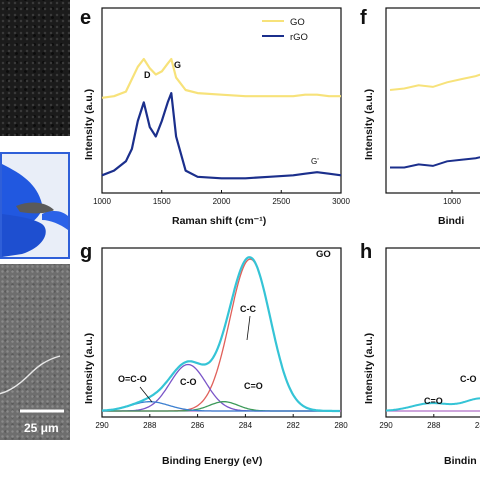 The width and height of the screenshot is (480, 480). I want to click on h-ceqo-label: C=O, so click(433, 401).